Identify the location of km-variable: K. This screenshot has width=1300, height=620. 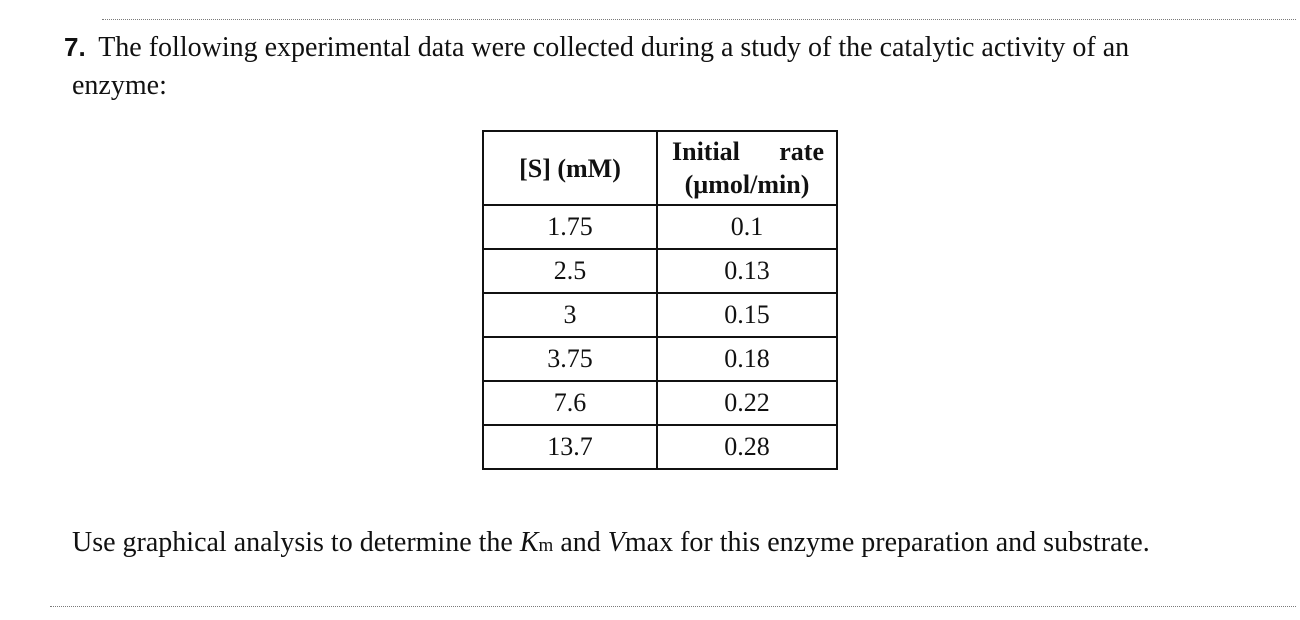
(529, 542).